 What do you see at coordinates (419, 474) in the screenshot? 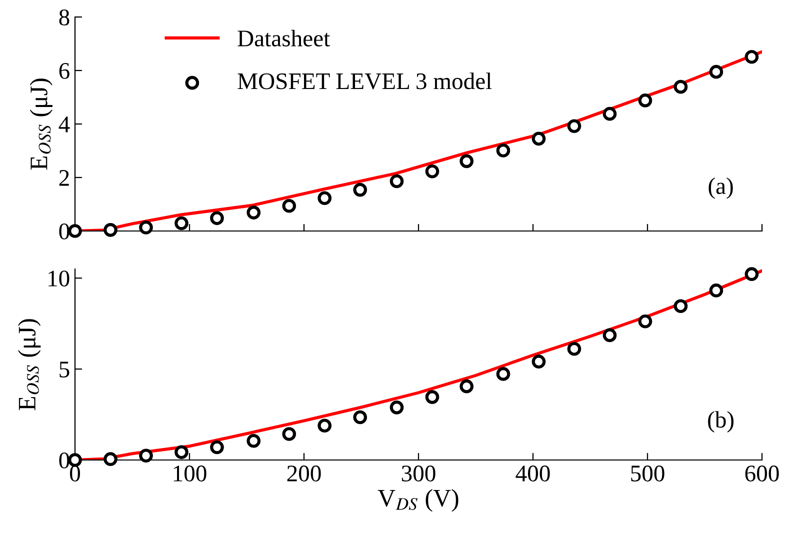
I see `x-tick-label: 300` at bounding box center [419, 474].